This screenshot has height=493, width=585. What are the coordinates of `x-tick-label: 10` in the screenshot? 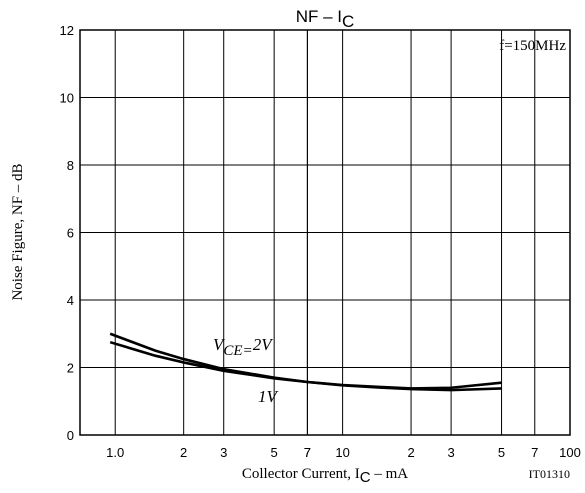 It's located at (342, 452).